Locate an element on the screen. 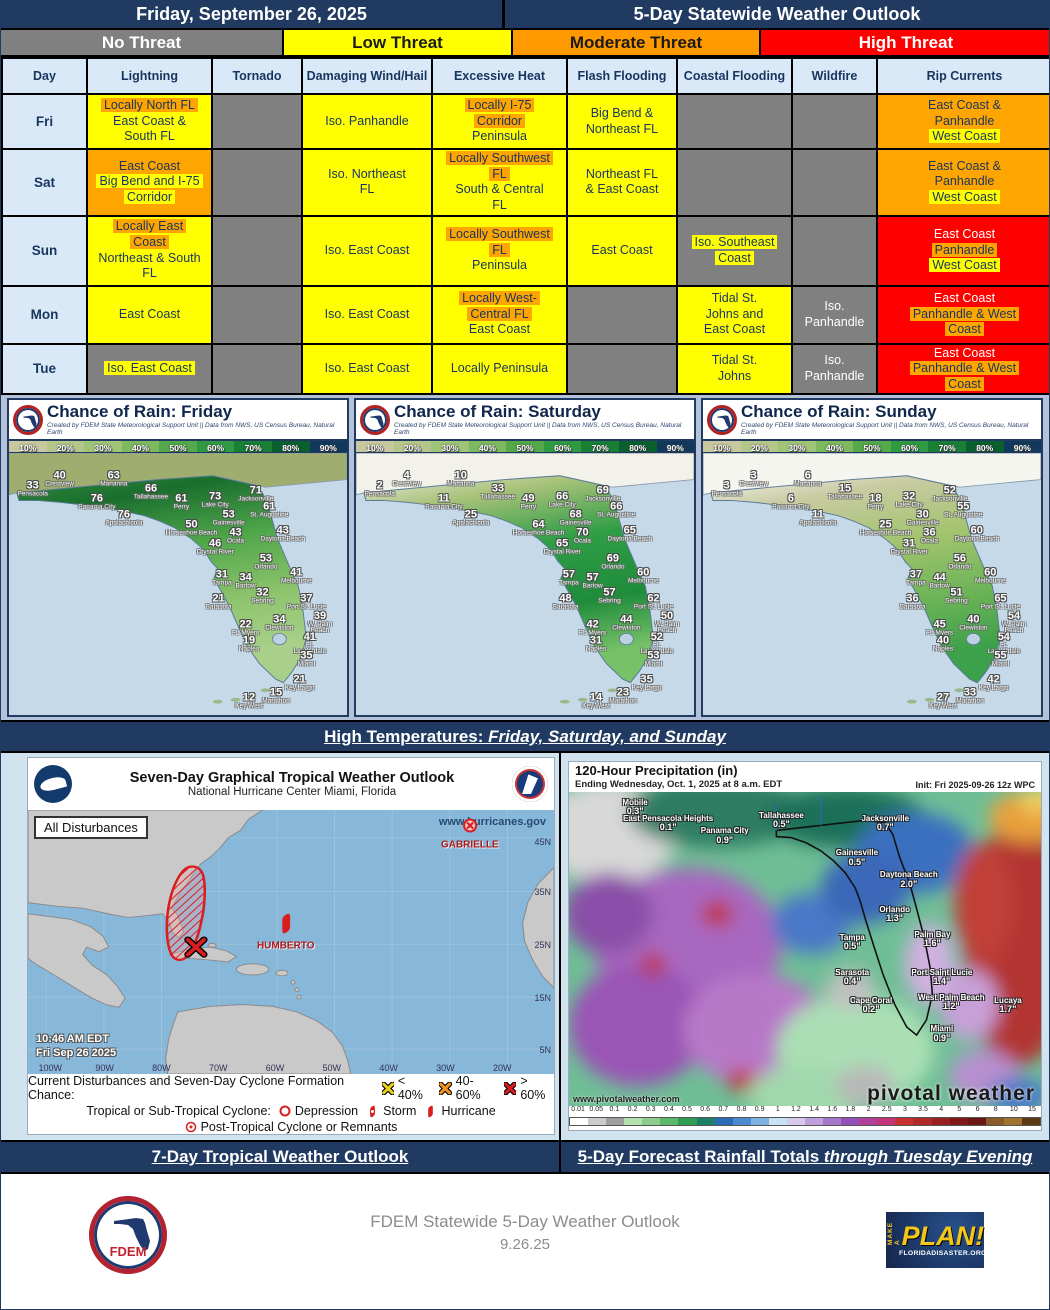  cell-text: Panhandle & West is located at coordinates (964, 369).